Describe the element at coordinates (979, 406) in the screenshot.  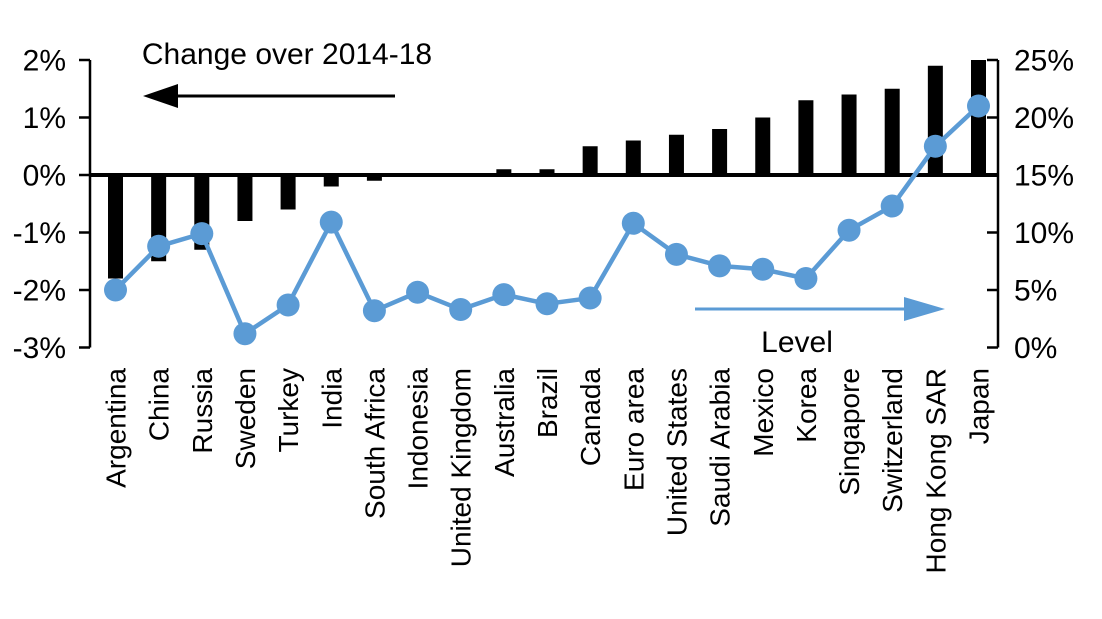
I see `category-label-japan: Japan` at that location.